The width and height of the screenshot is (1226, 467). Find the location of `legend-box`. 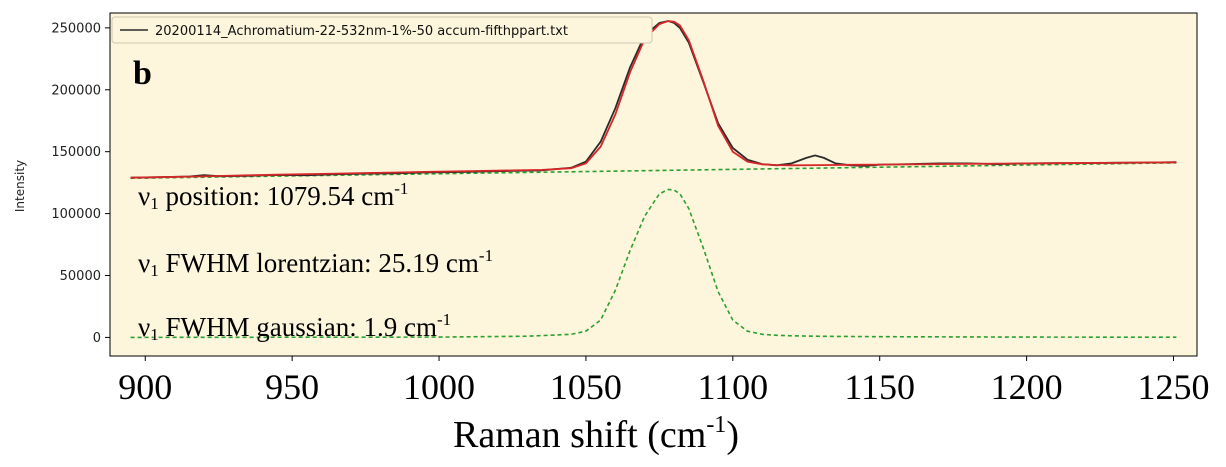

legend-box is located at coordinates (382, 30).